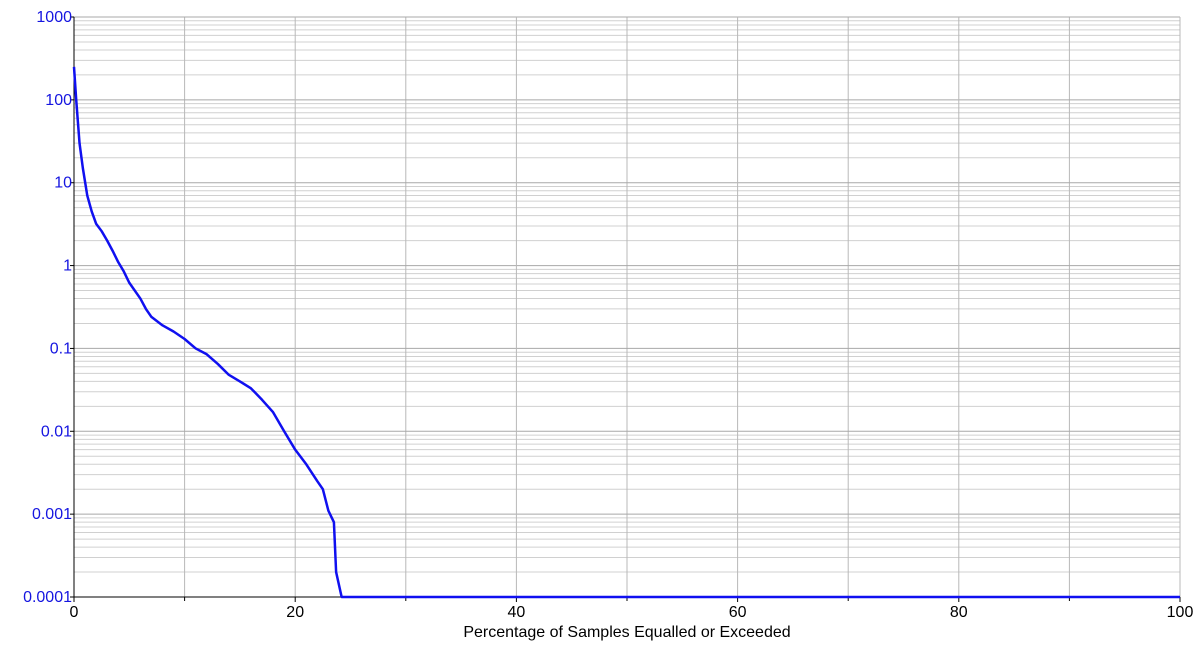  I want to click on x-tick-label: 40, so click(517, 612).